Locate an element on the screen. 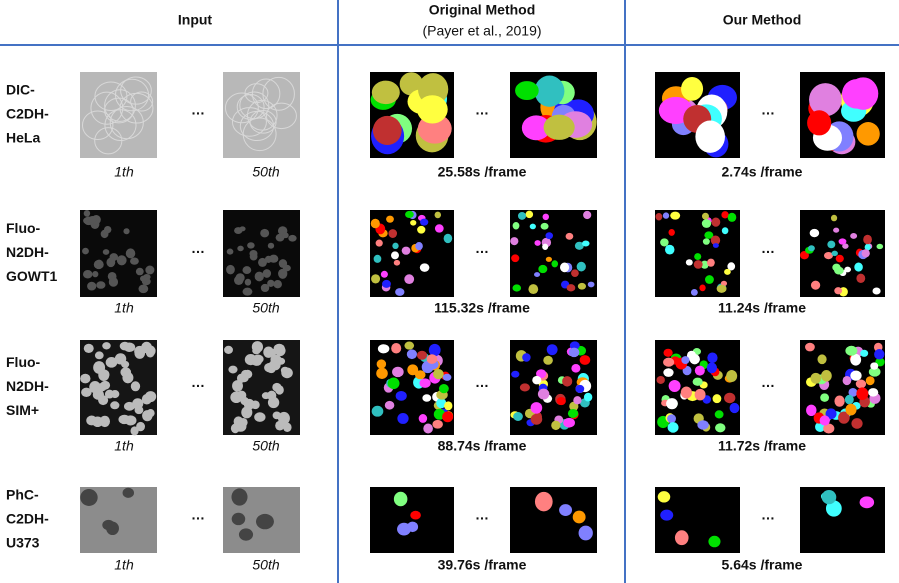 Image resolution: width=899 pixels, height=583 pixels. row-label: Fluo- is located at coordinates (23, 362).